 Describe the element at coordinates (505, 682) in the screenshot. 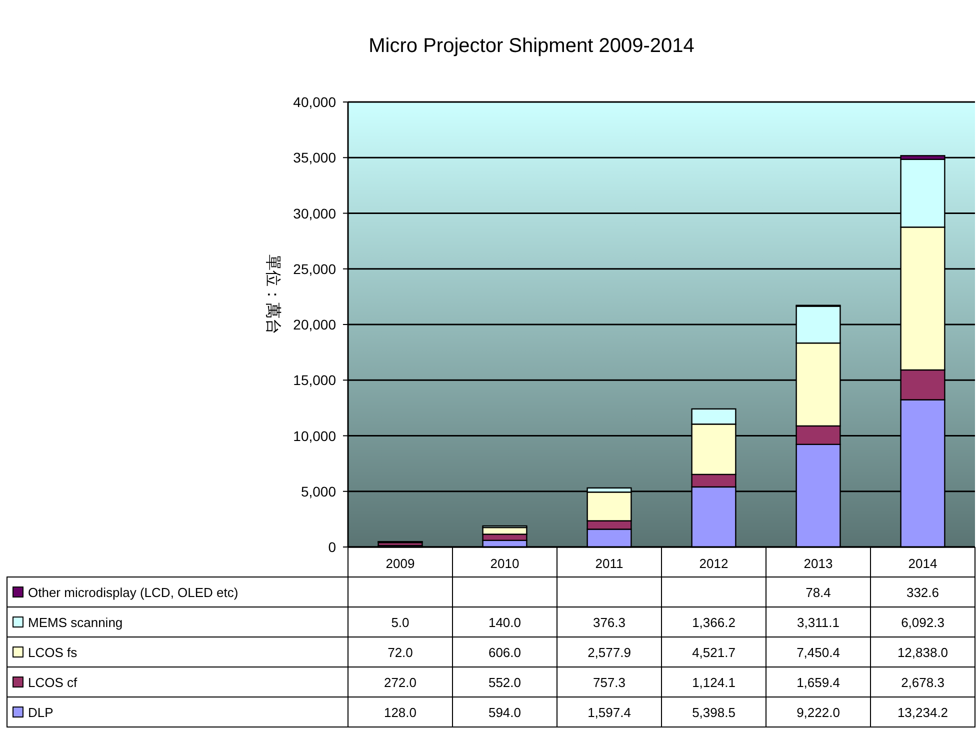

I see `data-label: 552.0` at that location.